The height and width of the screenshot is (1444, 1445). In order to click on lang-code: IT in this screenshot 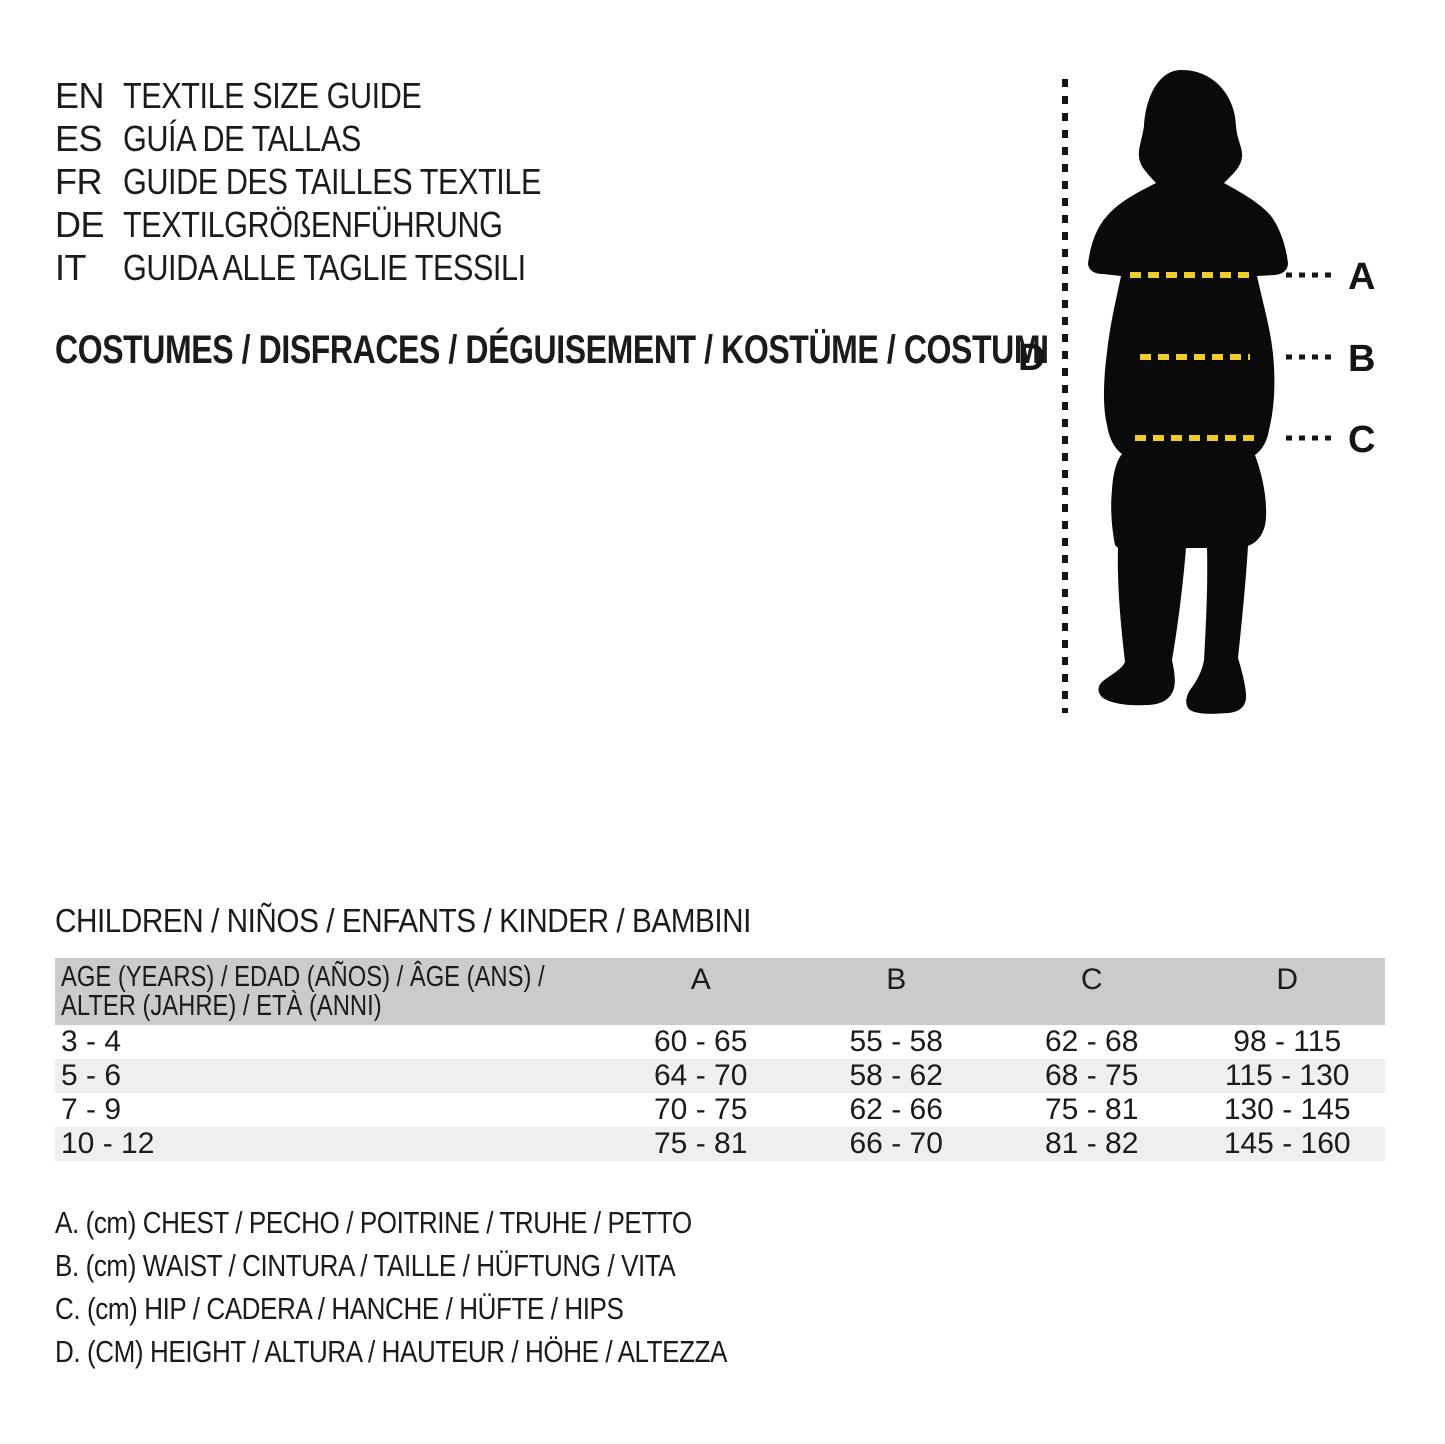, I will do `click(71, 267)`.